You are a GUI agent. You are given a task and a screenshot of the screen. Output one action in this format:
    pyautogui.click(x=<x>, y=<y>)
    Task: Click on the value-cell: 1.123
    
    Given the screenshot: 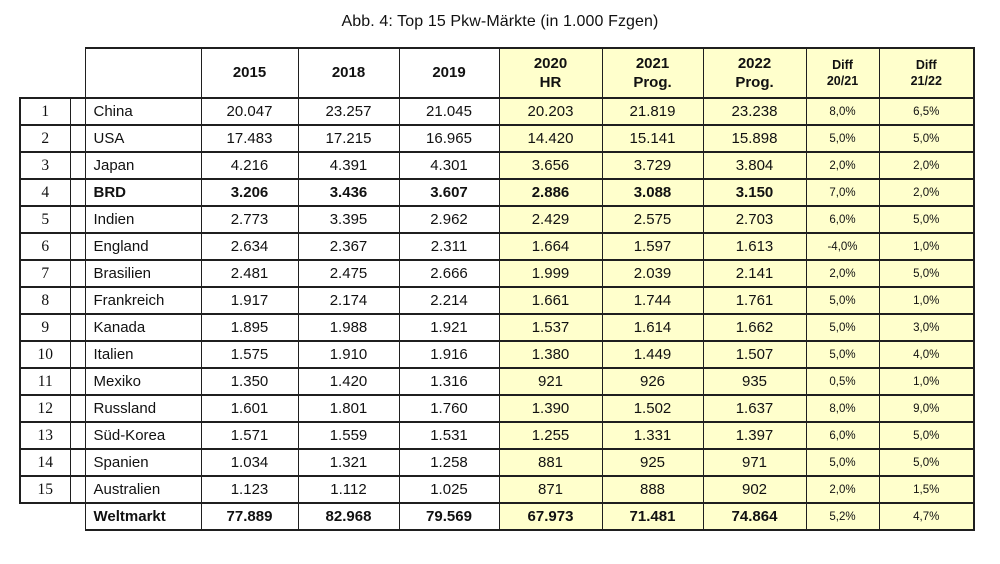 What is the action you would take?
    pyautogui.click(x=249, y=489)
    